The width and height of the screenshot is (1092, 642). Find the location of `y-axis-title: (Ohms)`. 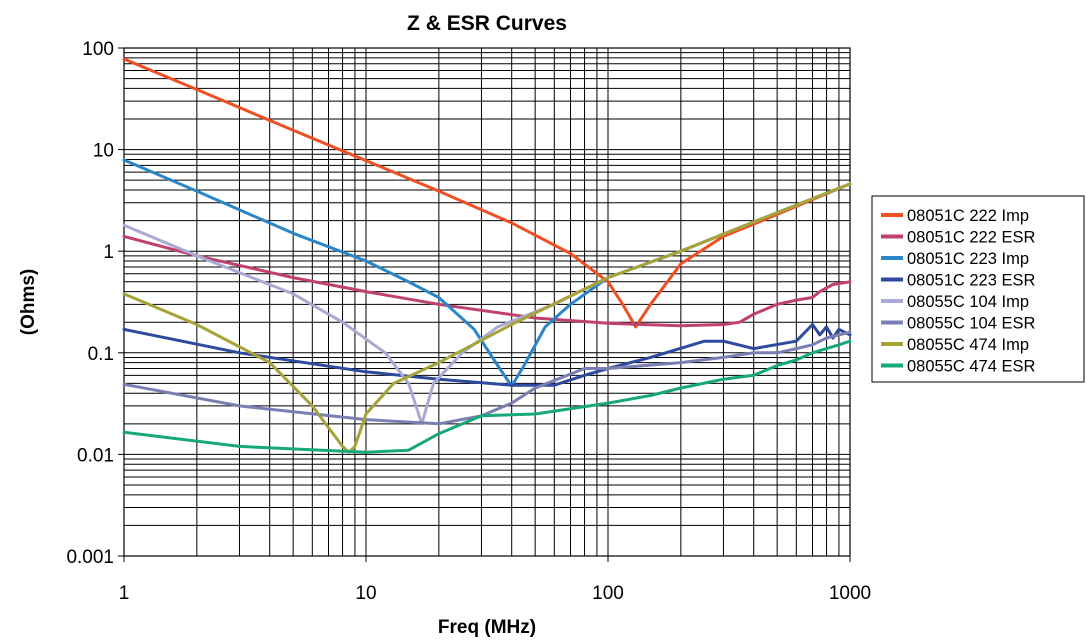

y-axis-title: (Ohms) is located at coordinates (28, 302).